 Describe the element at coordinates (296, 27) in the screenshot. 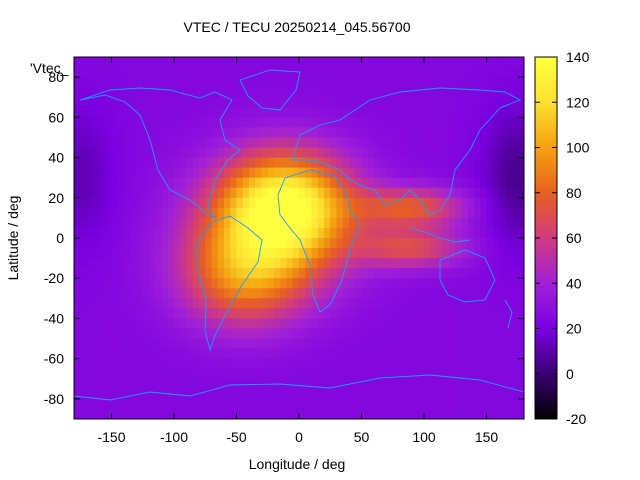

I see `chart-title: VTEC / TECU 20250214_045.56700` at that location.